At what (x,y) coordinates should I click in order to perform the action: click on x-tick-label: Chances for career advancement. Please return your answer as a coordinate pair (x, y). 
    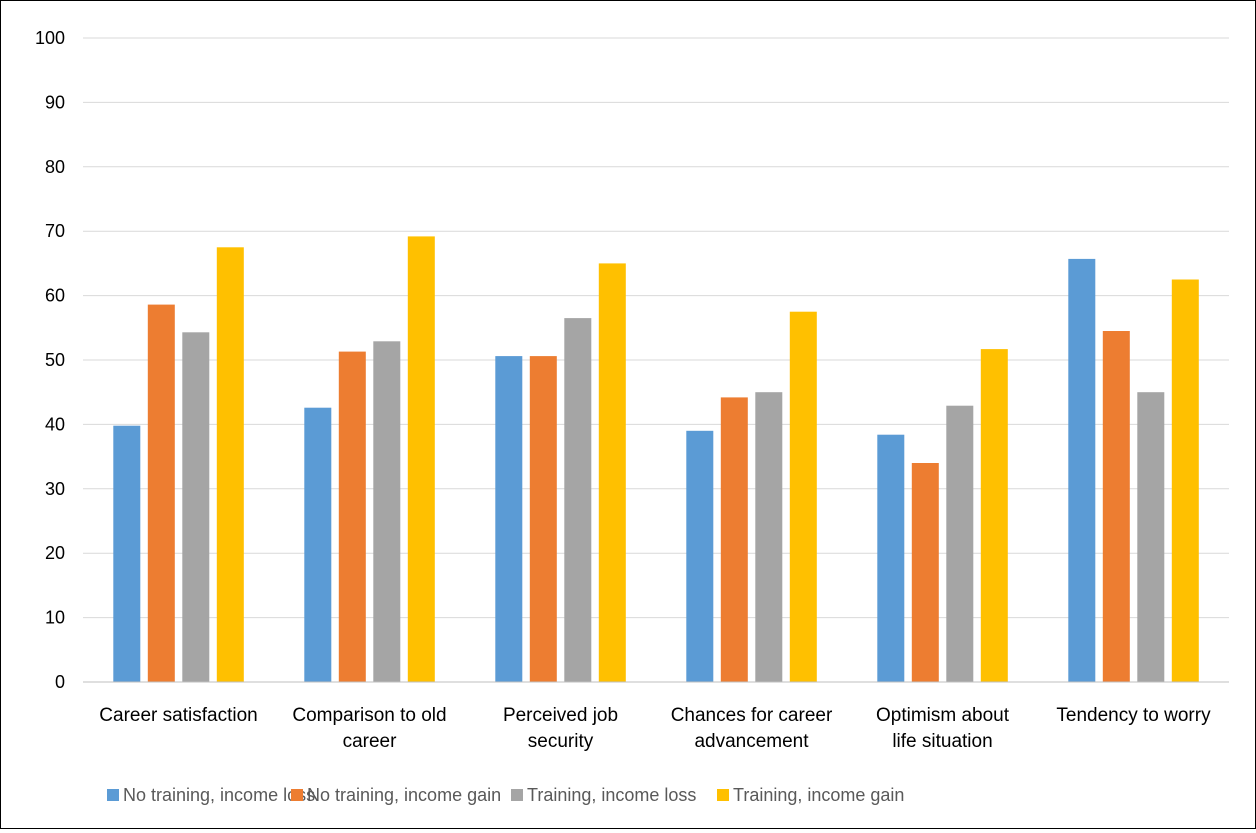
    Looking at the image, I should click on (752, 728).